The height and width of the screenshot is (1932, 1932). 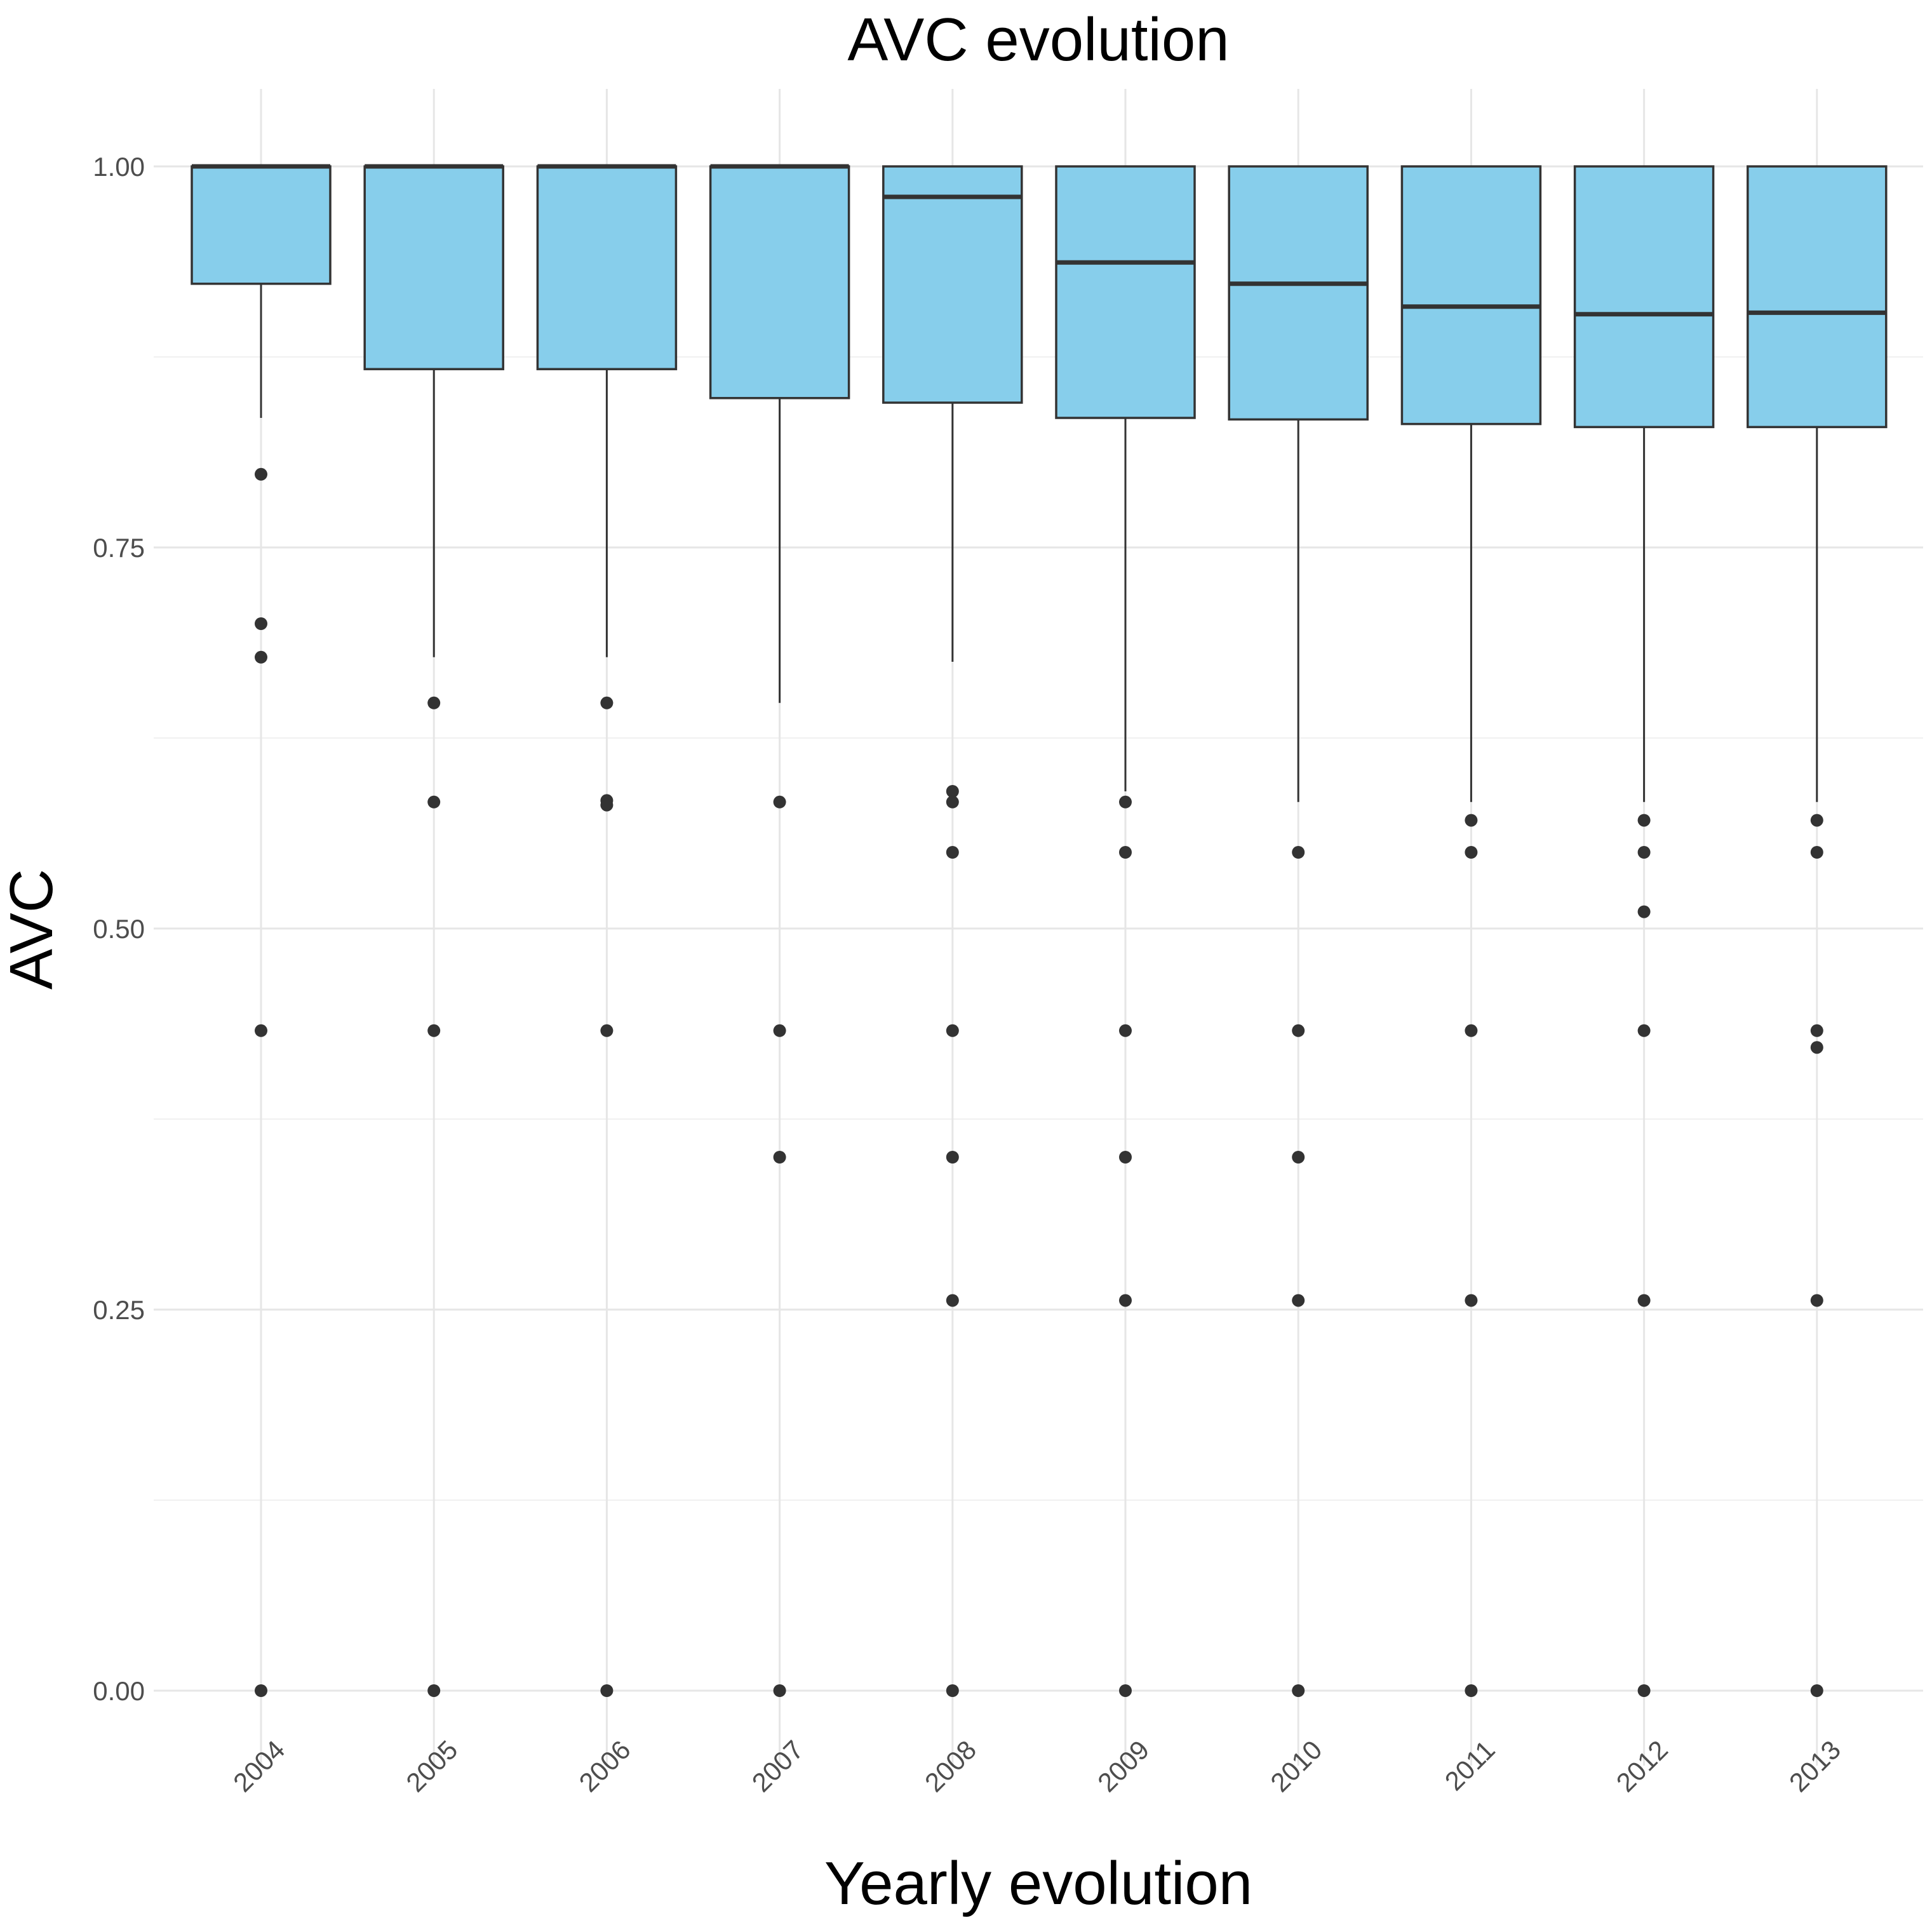 I want to click on y-tick-labels: 0.00 0.25 0.50 0.75 1.00, so click(x=119, y=929).